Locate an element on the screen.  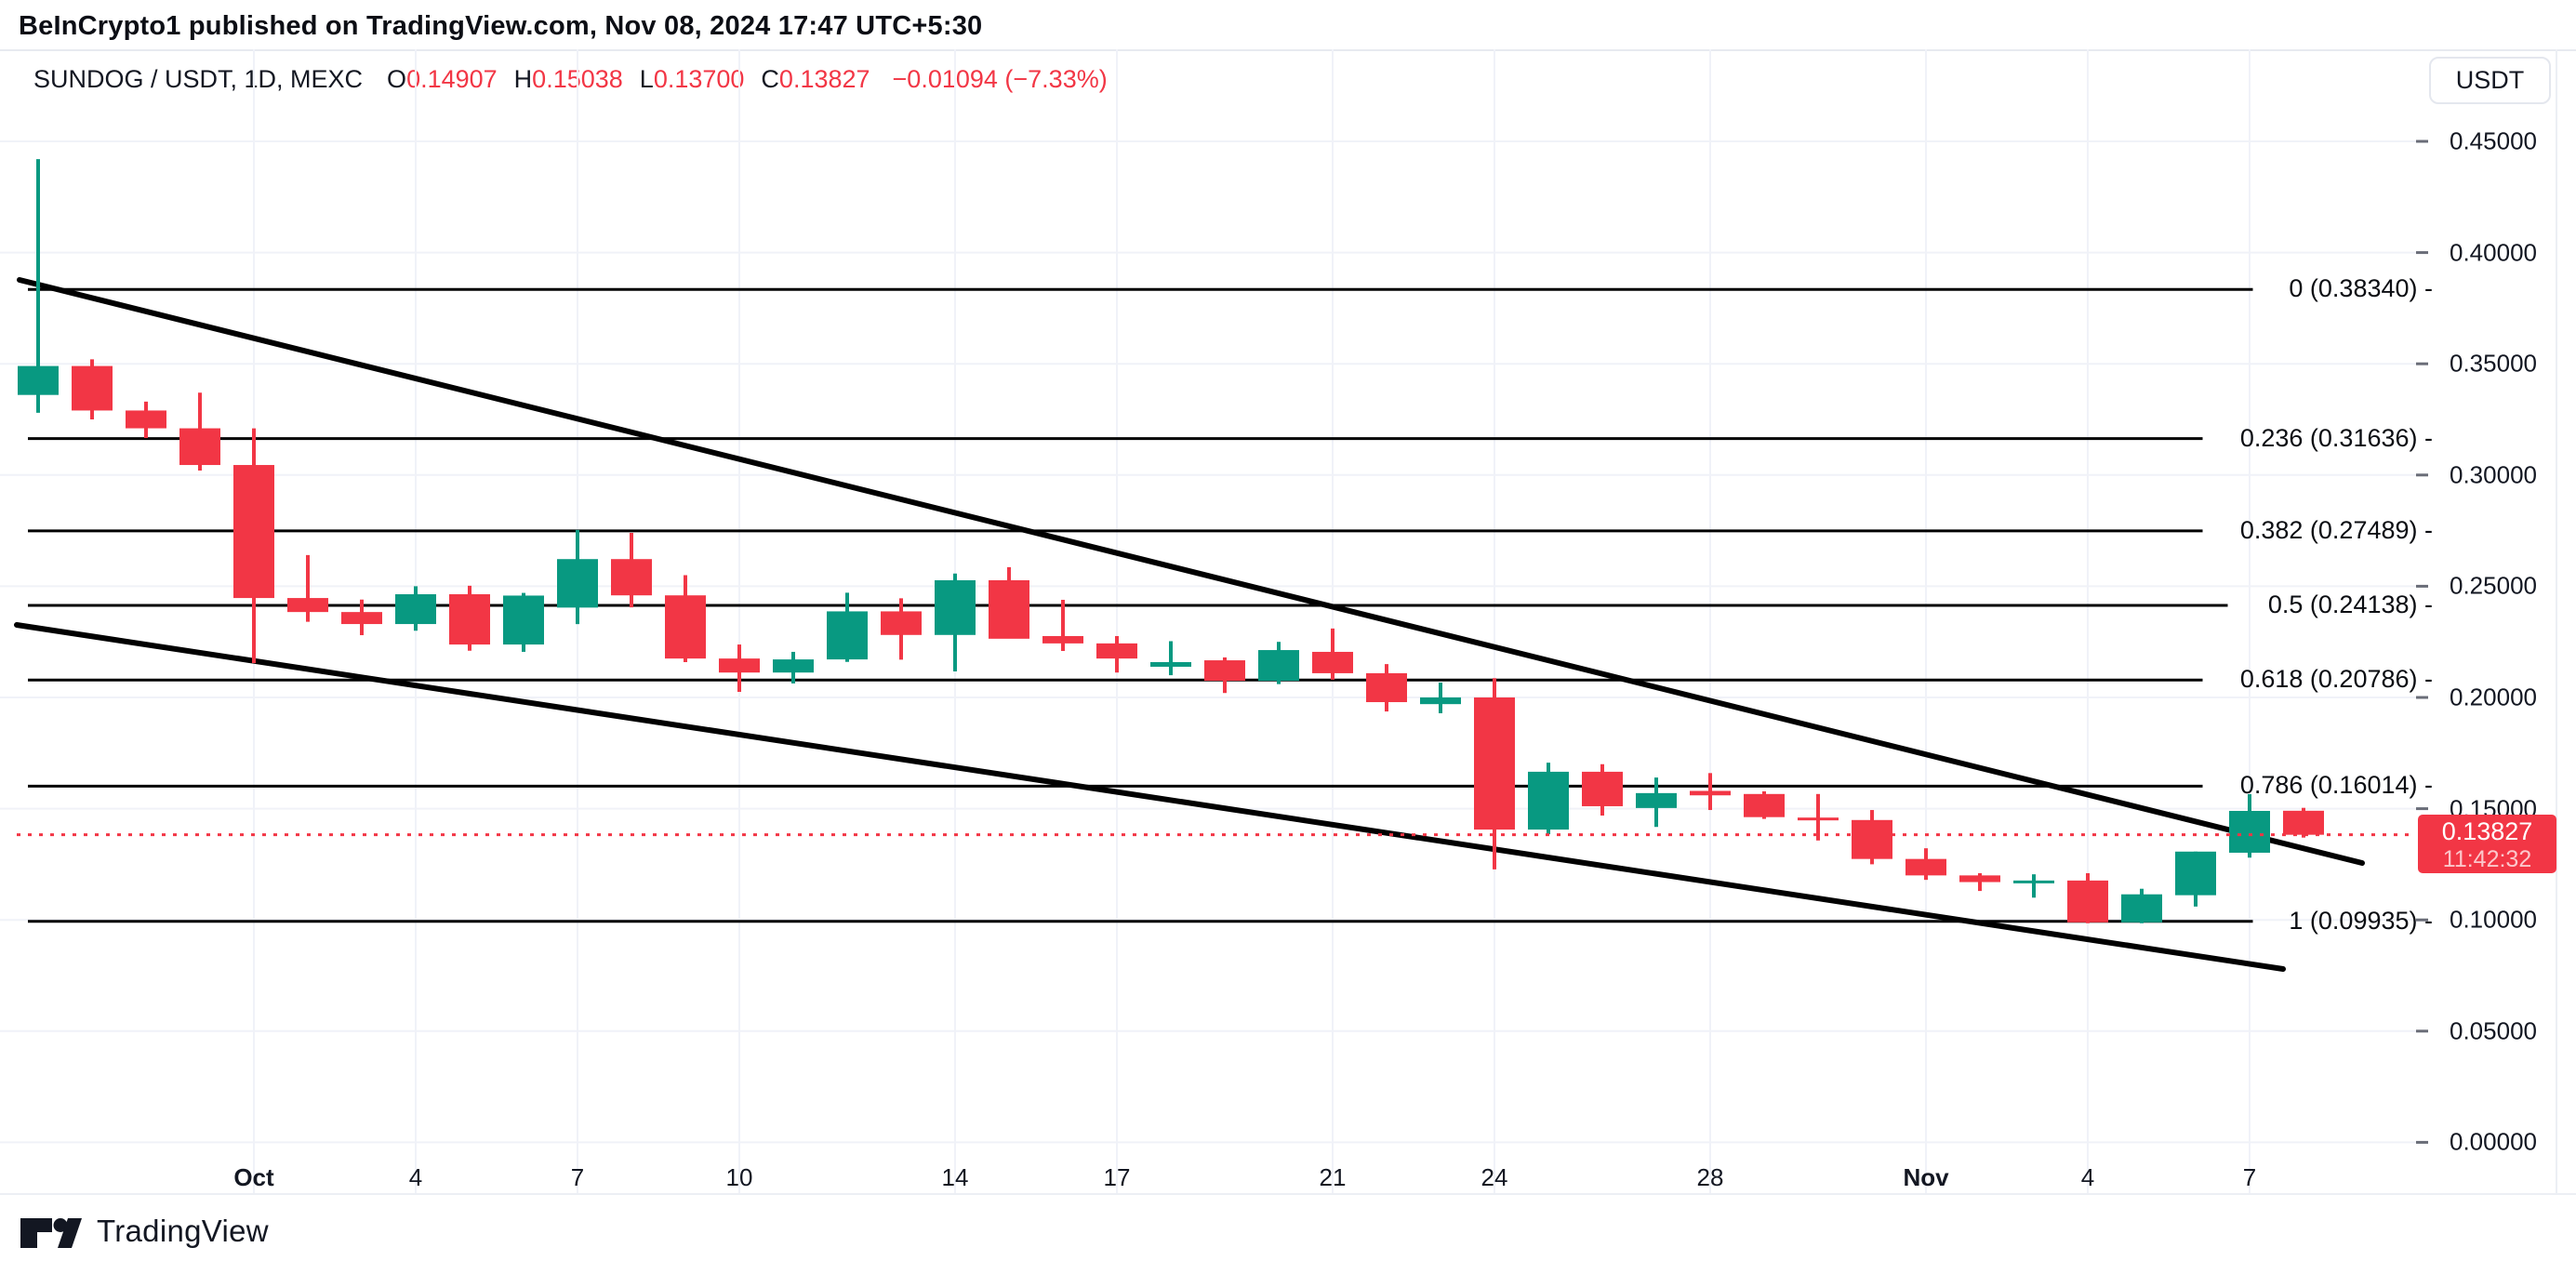
fib-level-label: 0.236 (0.31636) - is located at coordinates (2336, 437).